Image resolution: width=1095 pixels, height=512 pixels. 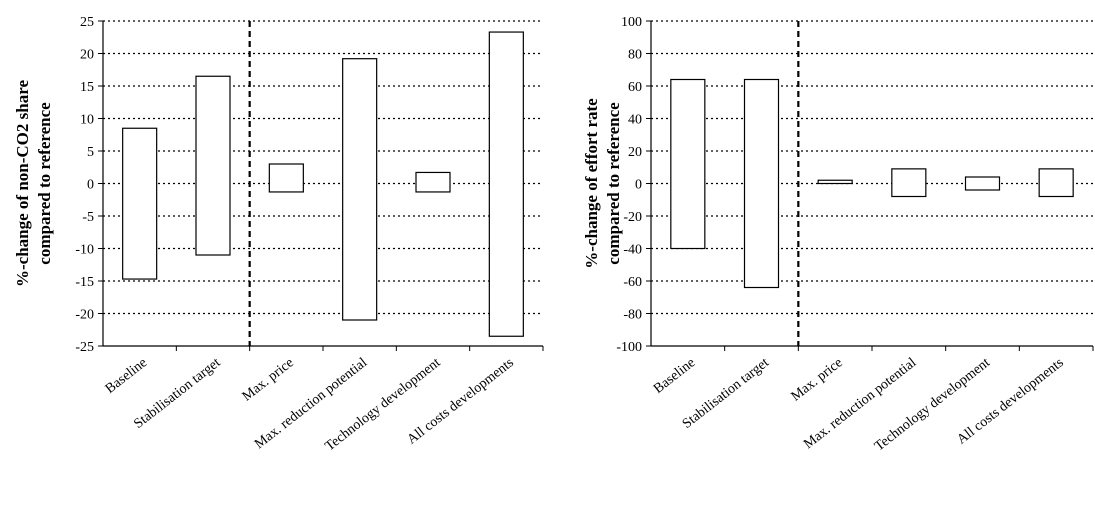 What do you see at coordinates (635, 87) in the screenshot?
I see `y-tick-label: 60` at bounding box center [635, 87].